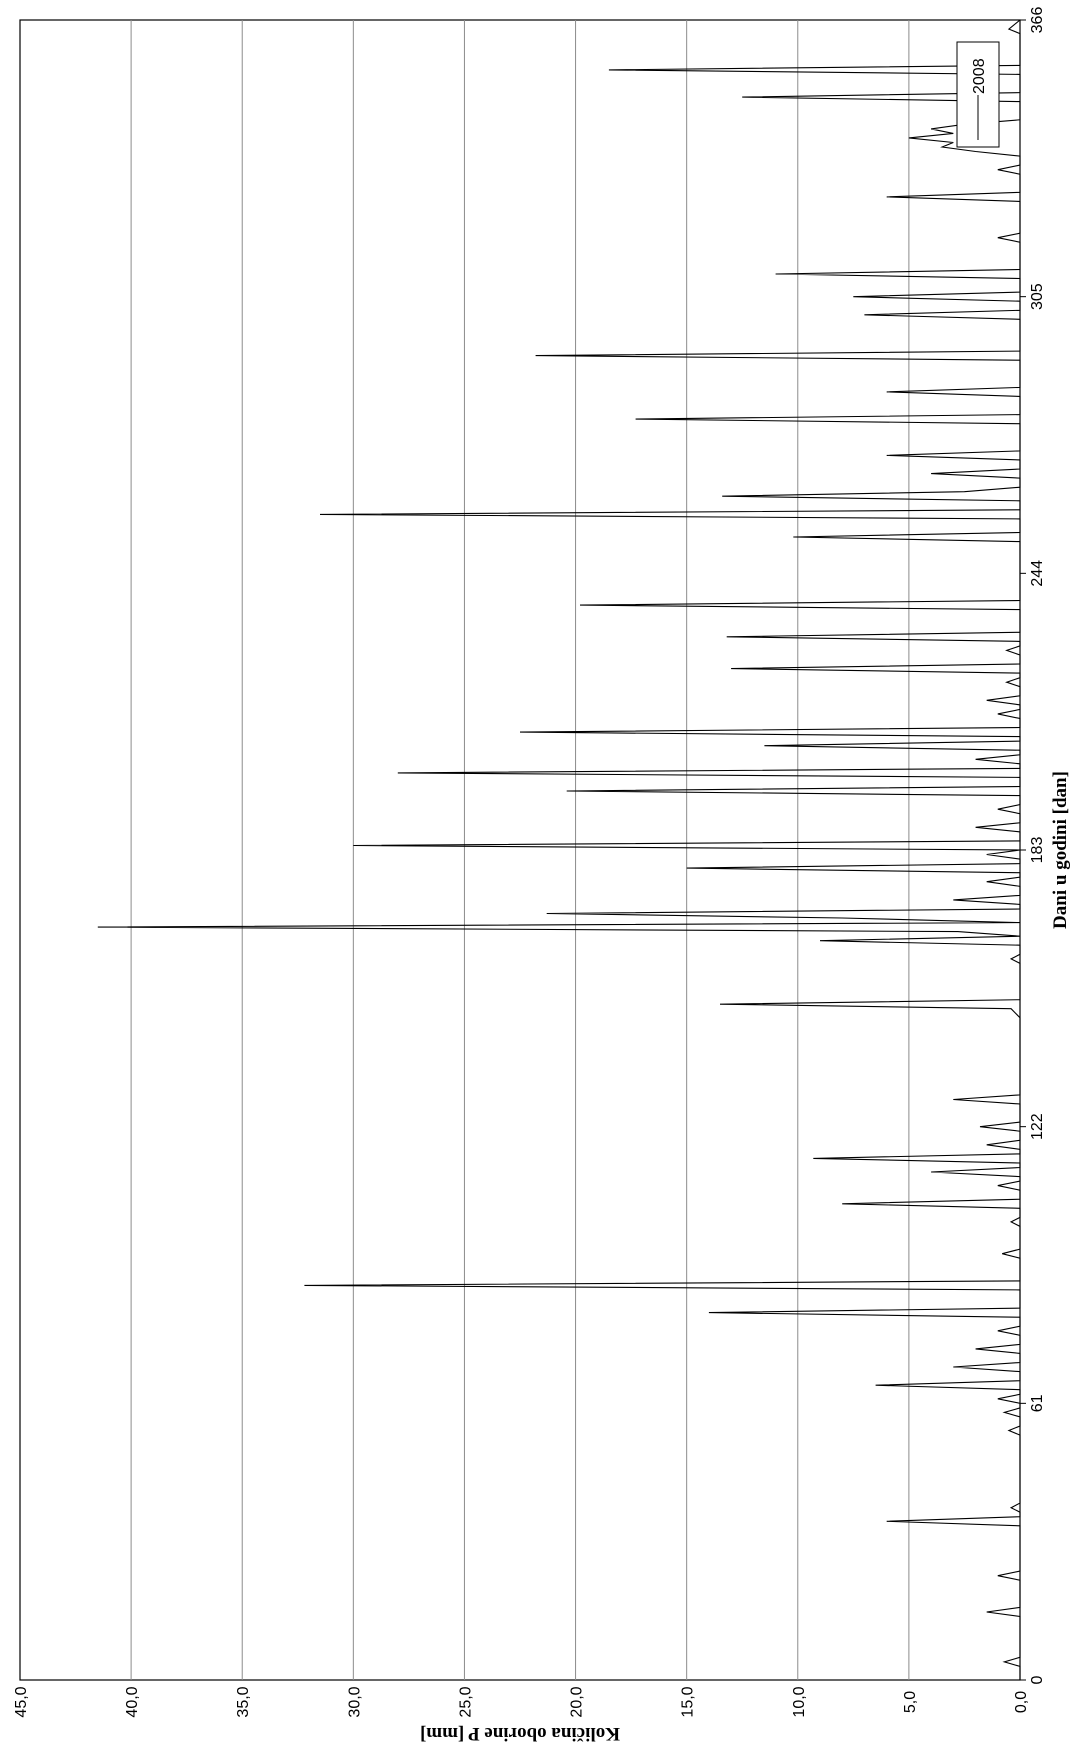  What do you see at coordinates (577, 1701) in the screenshot?
I see `y-tick-label: 20,0` at bounding box center [577, 1701].